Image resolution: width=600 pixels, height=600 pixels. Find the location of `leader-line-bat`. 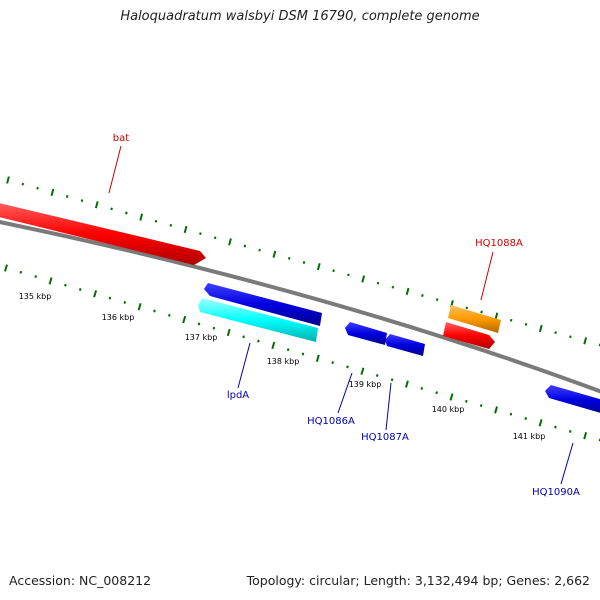

leader-line-bat is located at coordinates (115, 169).